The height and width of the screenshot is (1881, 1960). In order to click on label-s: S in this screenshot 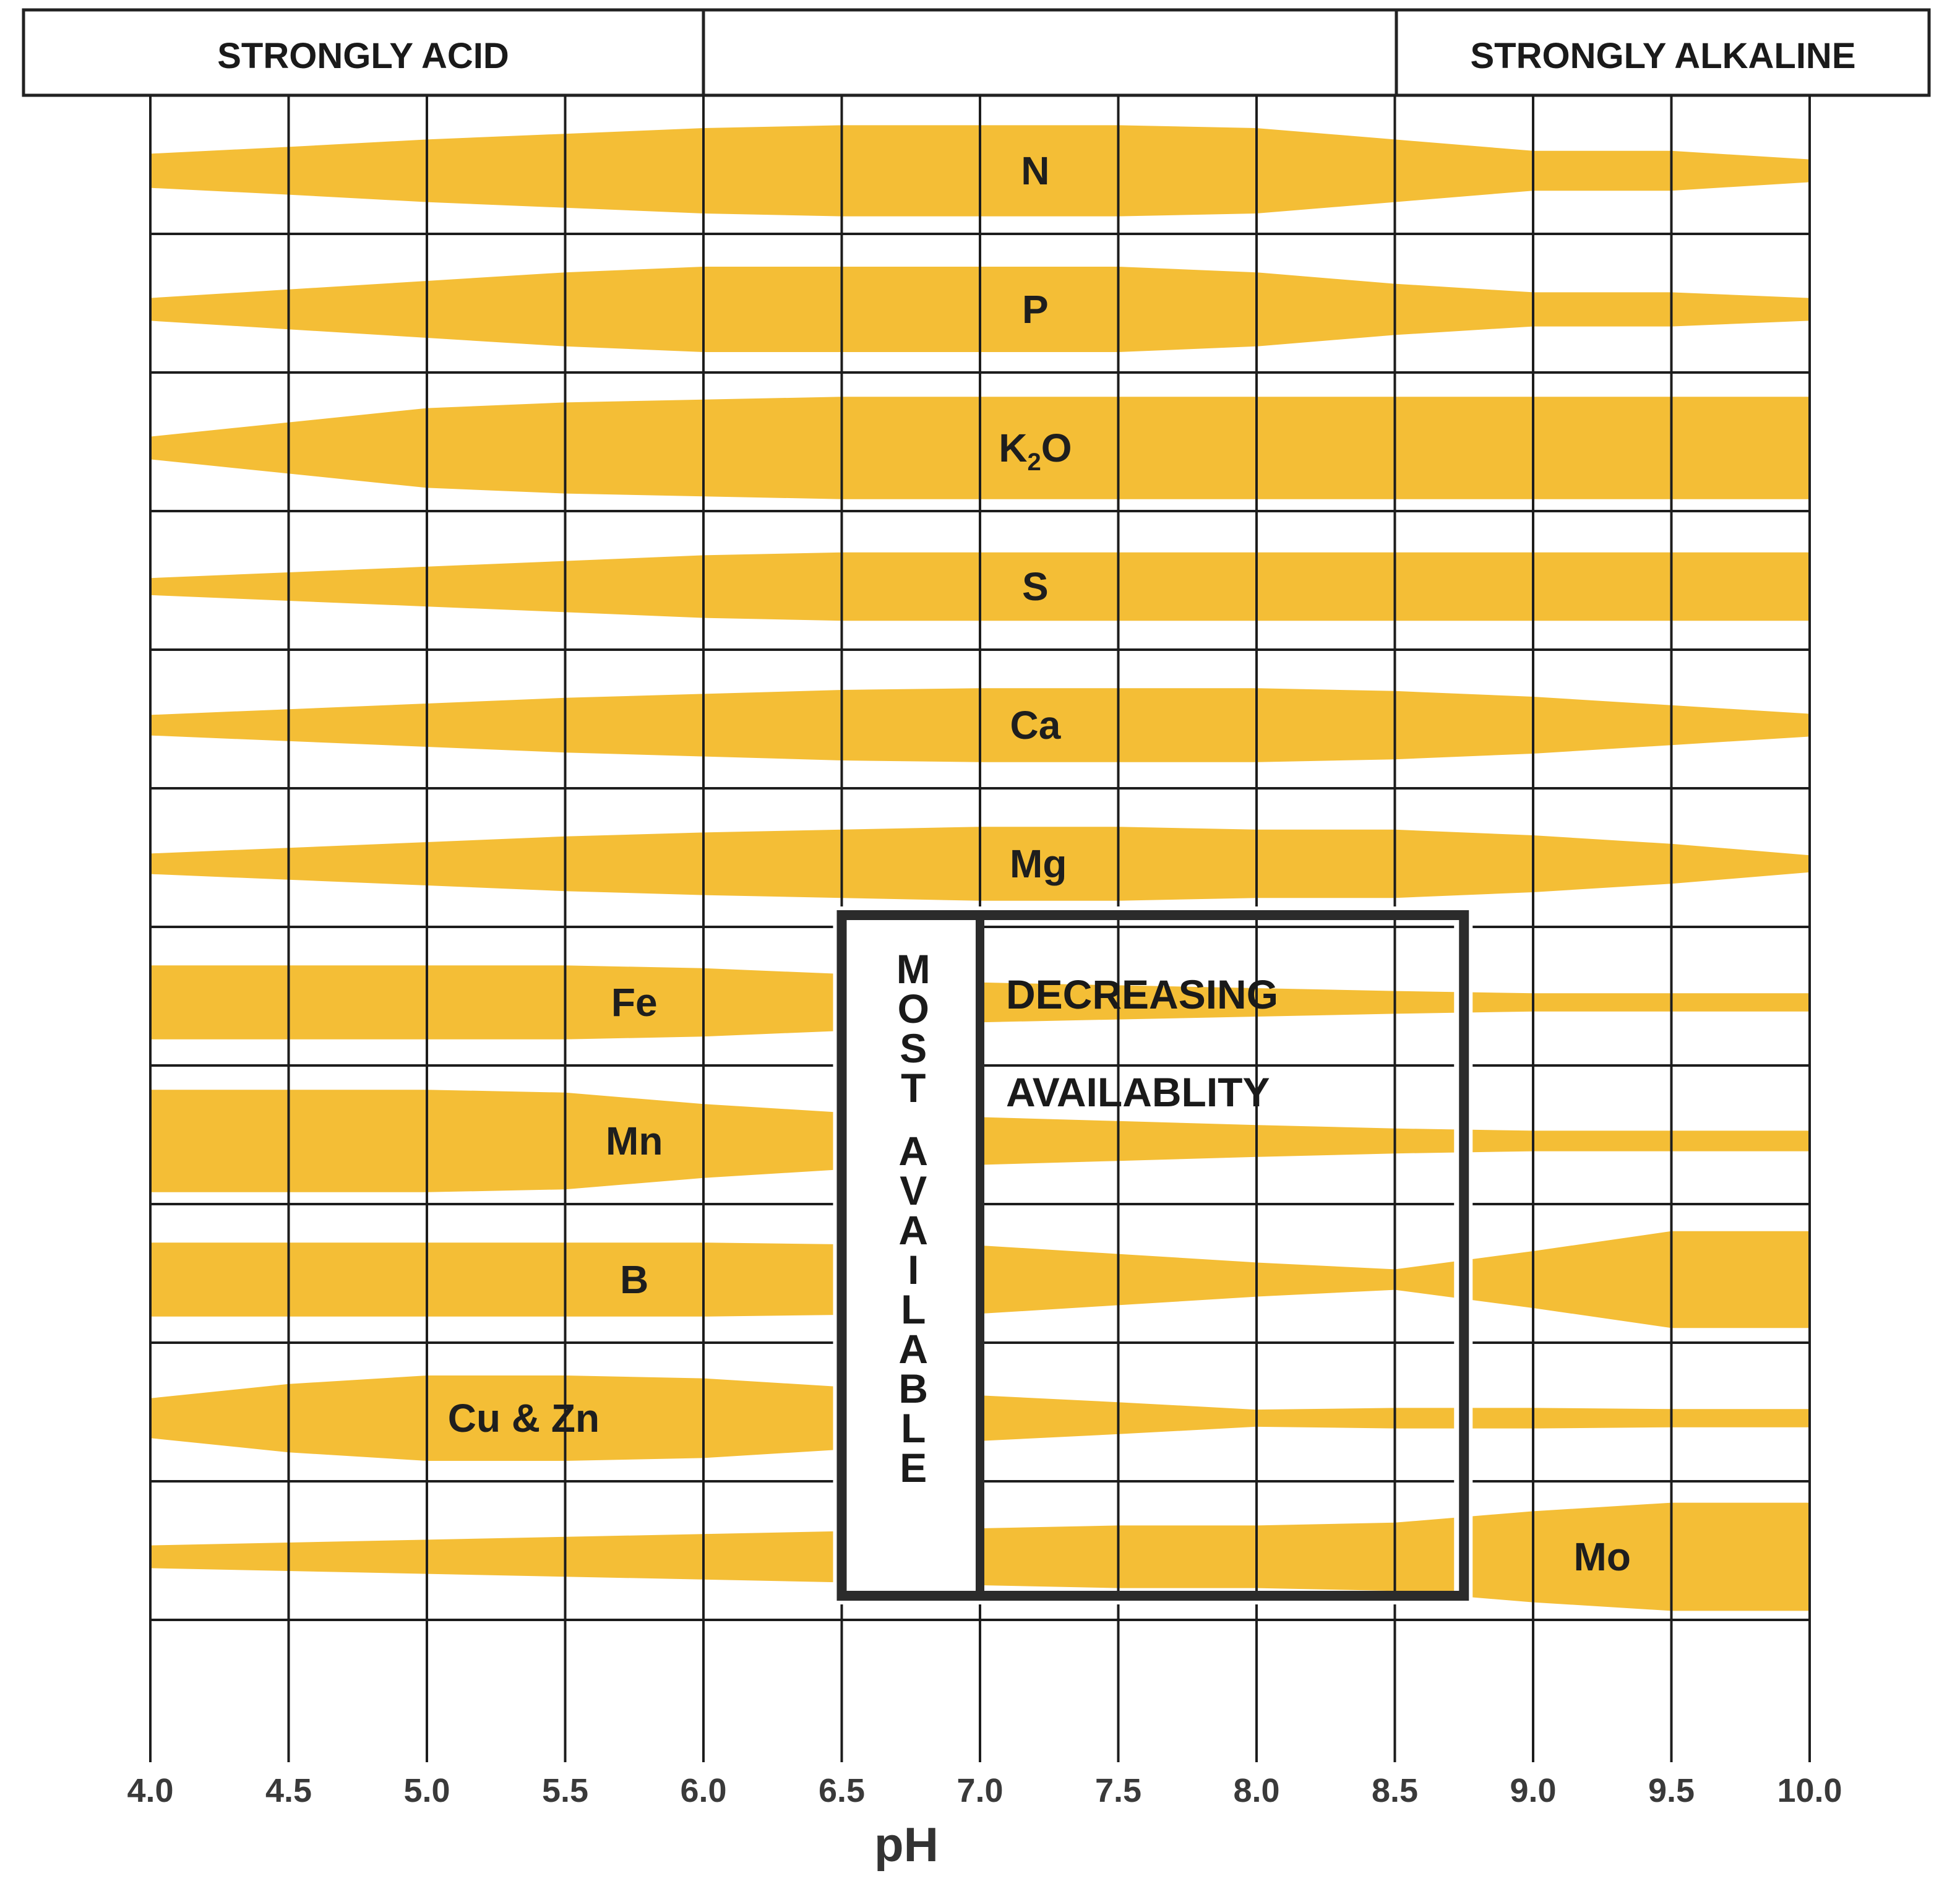, I will do `click(1035, 586)`.